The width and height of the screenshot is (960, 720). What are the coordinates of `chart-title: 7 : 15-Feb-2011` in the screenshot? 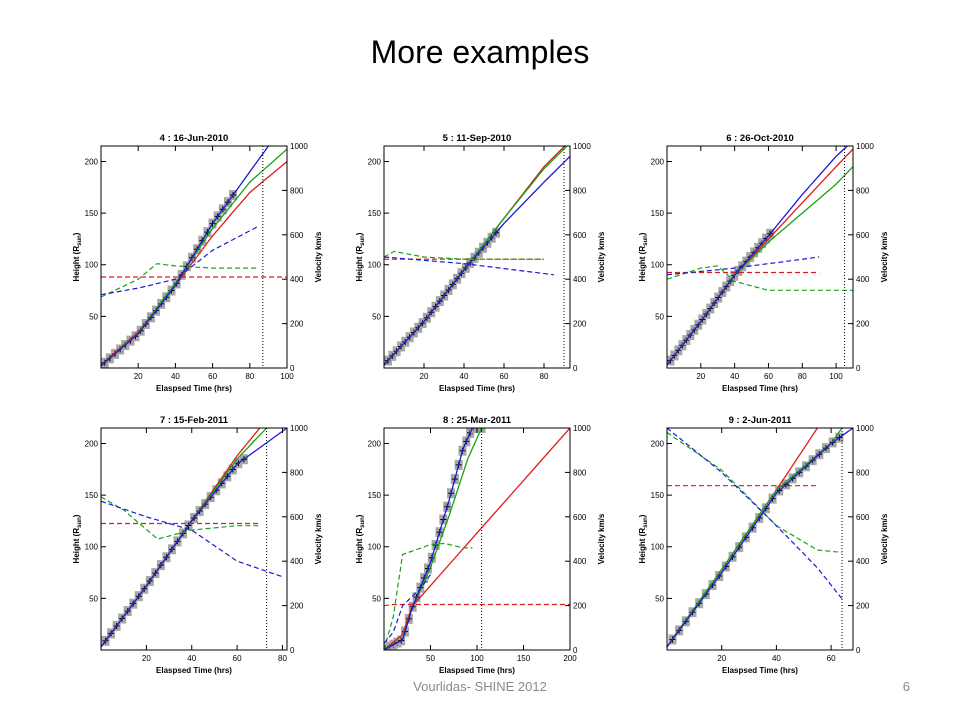 It's located at (194, 420).